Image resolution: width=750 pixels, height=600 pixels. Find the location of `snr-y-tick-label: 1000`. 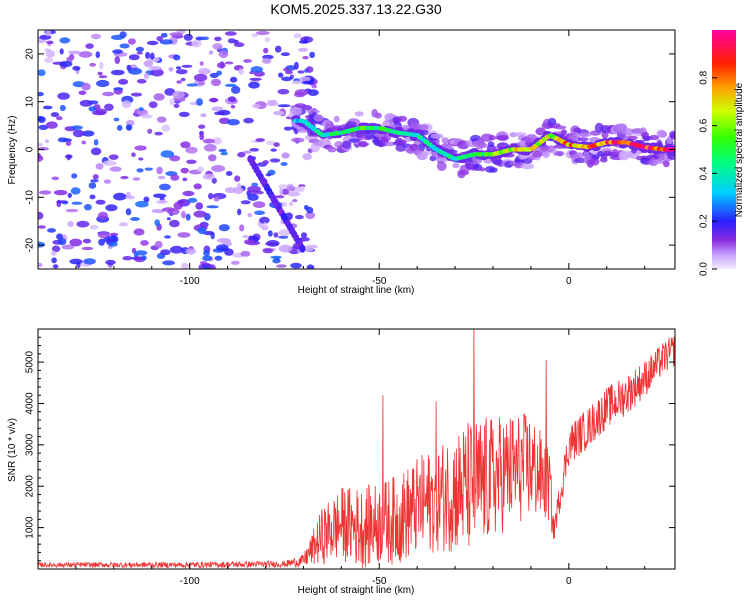

snr-y-tick-label: 1000 is located at coordinates (30, 527).